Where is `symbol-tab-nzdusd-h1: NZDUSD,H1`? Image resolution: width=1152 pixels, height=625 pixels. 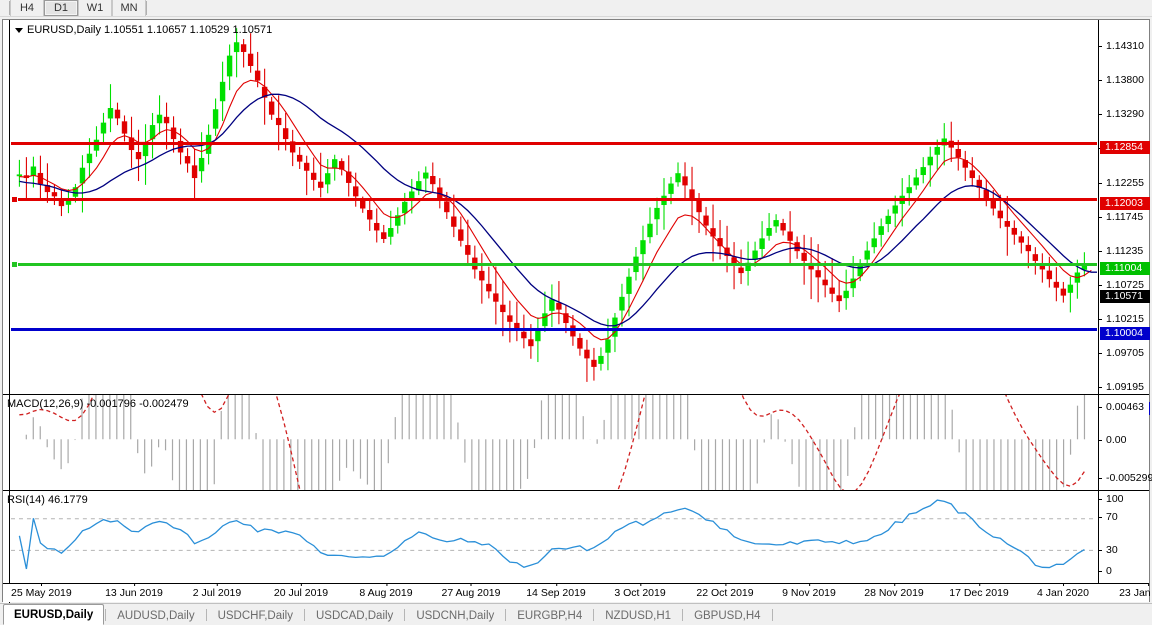
symbol-tab-nzdusd-h1: NZDUSD,H1 is located at coordinates (638, 615).